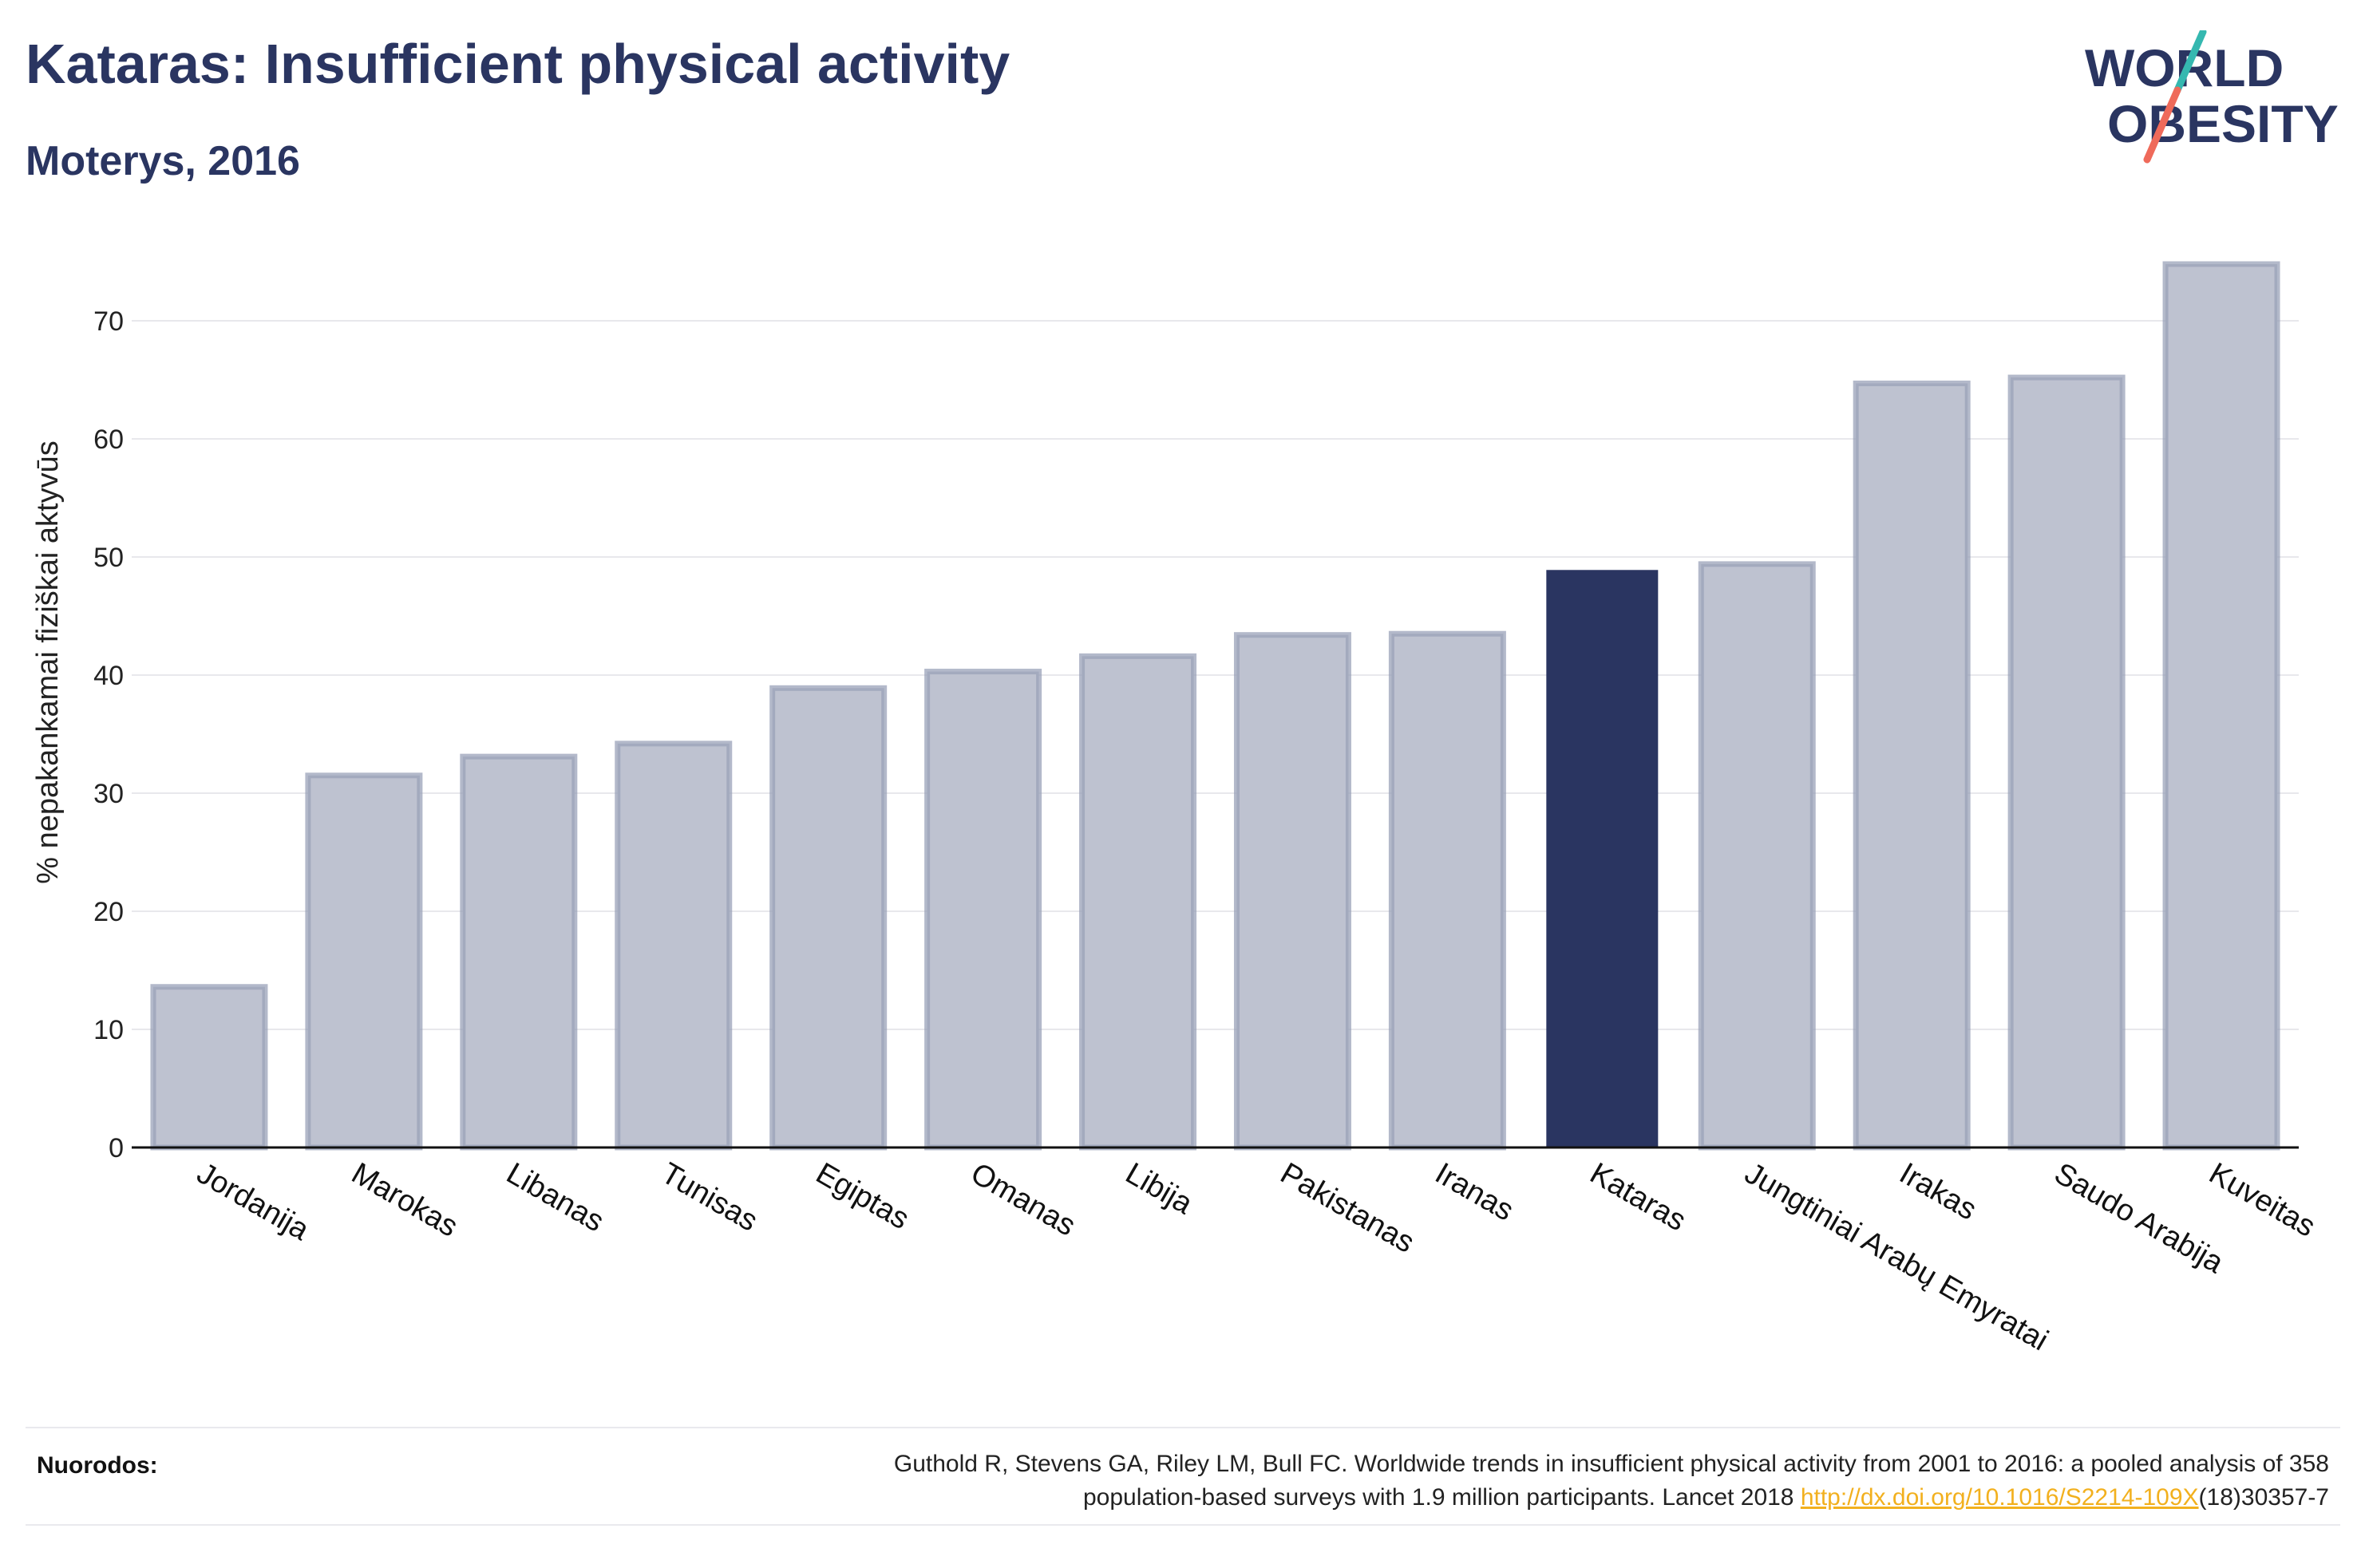  Describe the element at coordinates (1999, 1497) in the screenshot. I see `citation-doi-link: http://dx.doi.org/10.1016/S2214-109X` at that location.